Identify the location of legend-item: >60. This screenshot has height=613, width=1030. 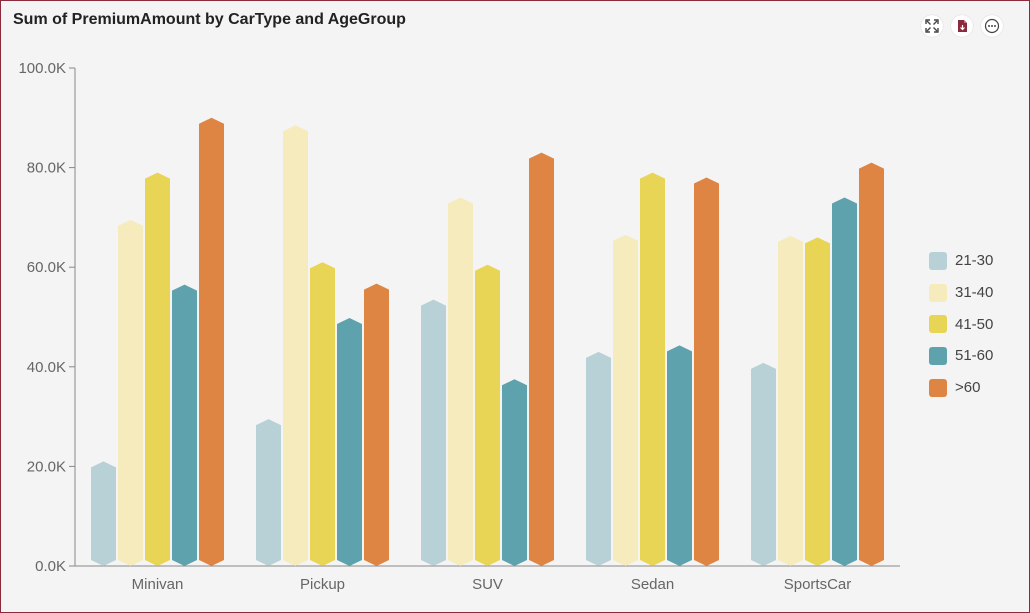
(961, 388).